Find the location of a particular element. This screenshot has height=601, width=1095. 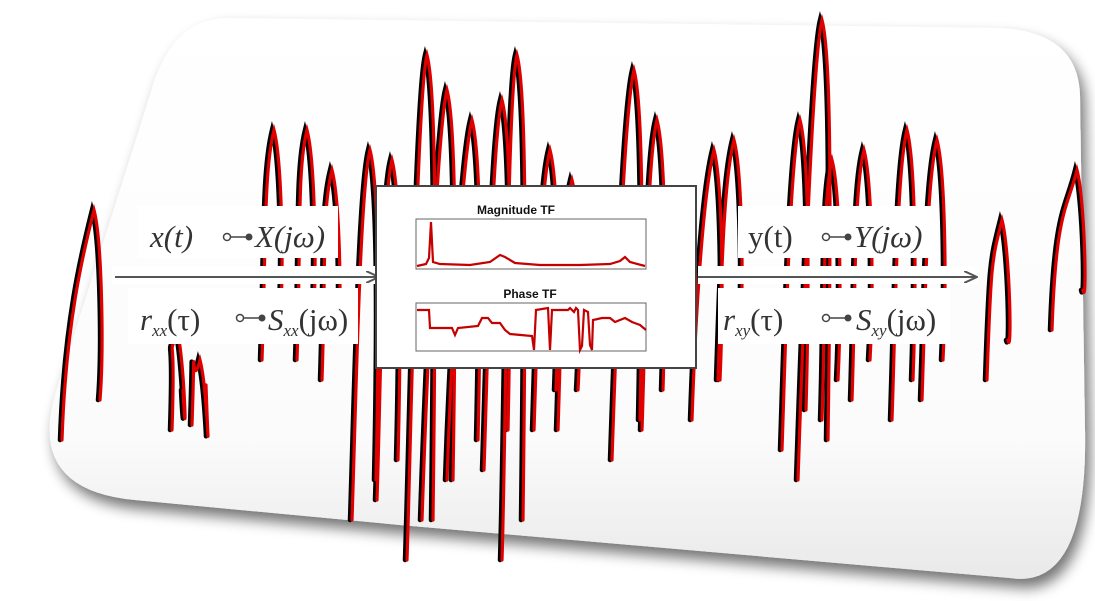

input-signal-pair: x(t) is located at coordinates (171, 236).